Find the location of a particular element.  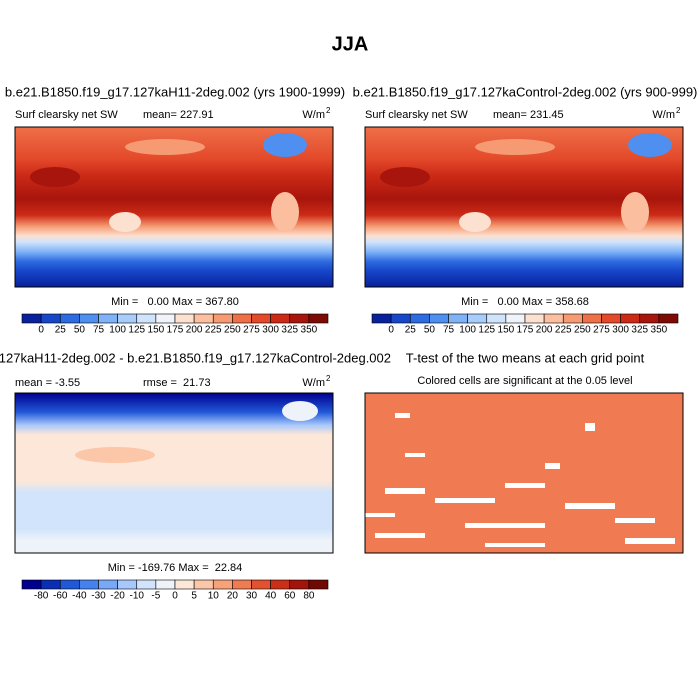

min-max: Min = 0.00 Max = 367.80 is located at coordinates (175, 302).